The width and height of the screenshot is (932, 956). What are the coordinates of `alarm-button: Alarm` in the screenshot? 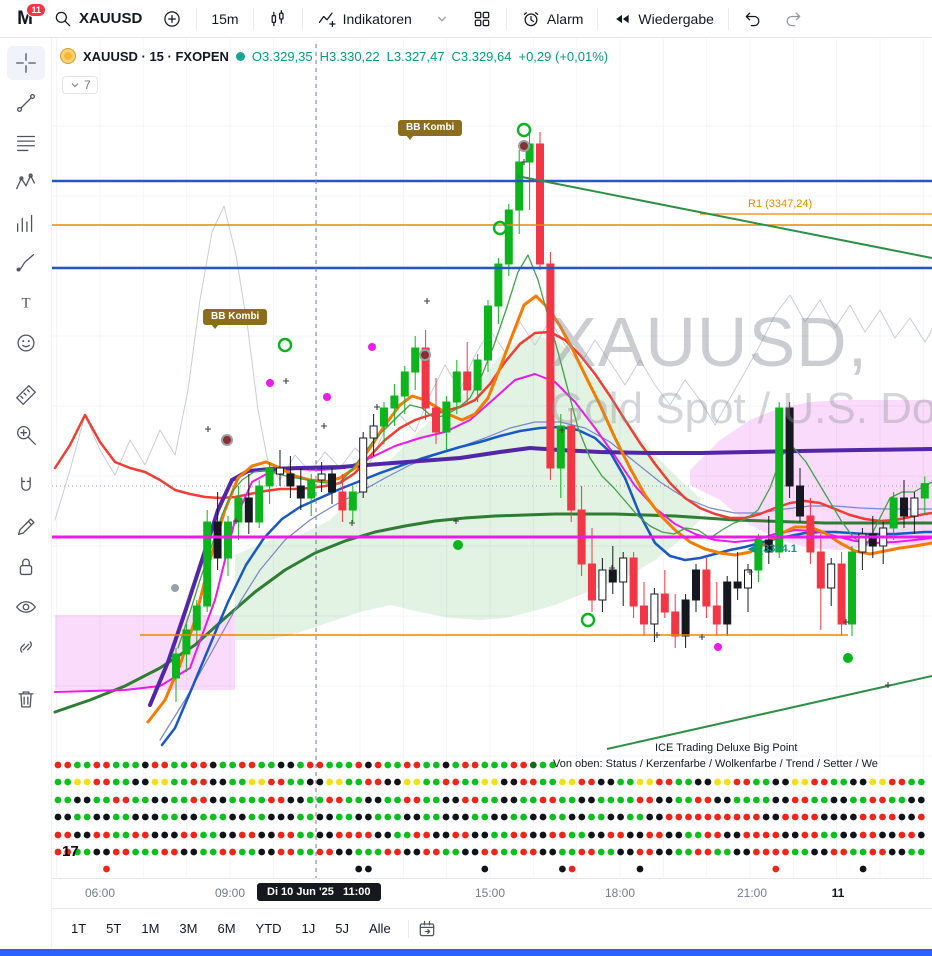 It's located at (552, 19).